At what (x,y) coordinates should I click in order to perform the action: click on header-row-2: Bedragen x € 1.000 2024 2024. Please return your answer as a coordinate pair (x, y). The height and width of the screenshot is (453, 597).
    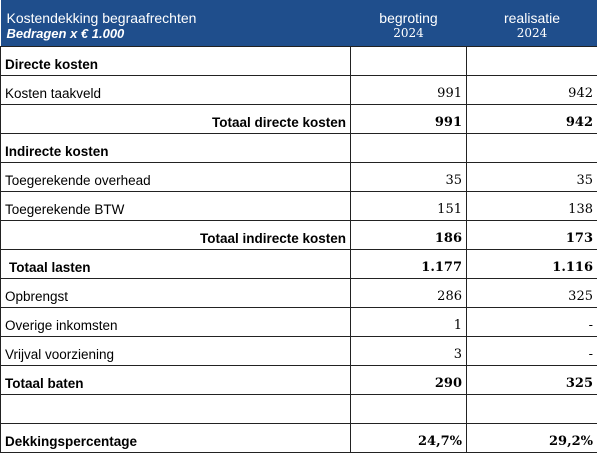
    Looking at the image, I should click on (299, 36).